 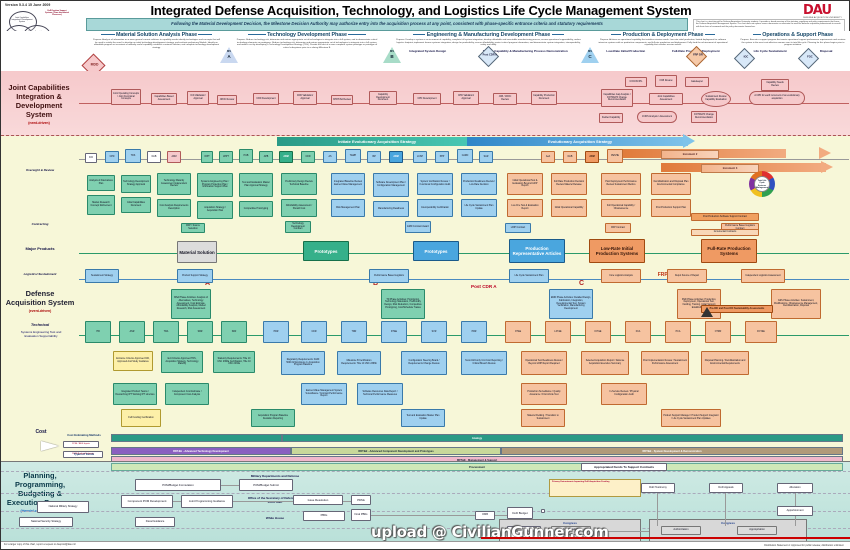 What do you see at coordinates (423, 418) in the screenshot?
I see `detail-node-53: Test and Evaluation Master Plan Update` at bounding box center [423, 418].